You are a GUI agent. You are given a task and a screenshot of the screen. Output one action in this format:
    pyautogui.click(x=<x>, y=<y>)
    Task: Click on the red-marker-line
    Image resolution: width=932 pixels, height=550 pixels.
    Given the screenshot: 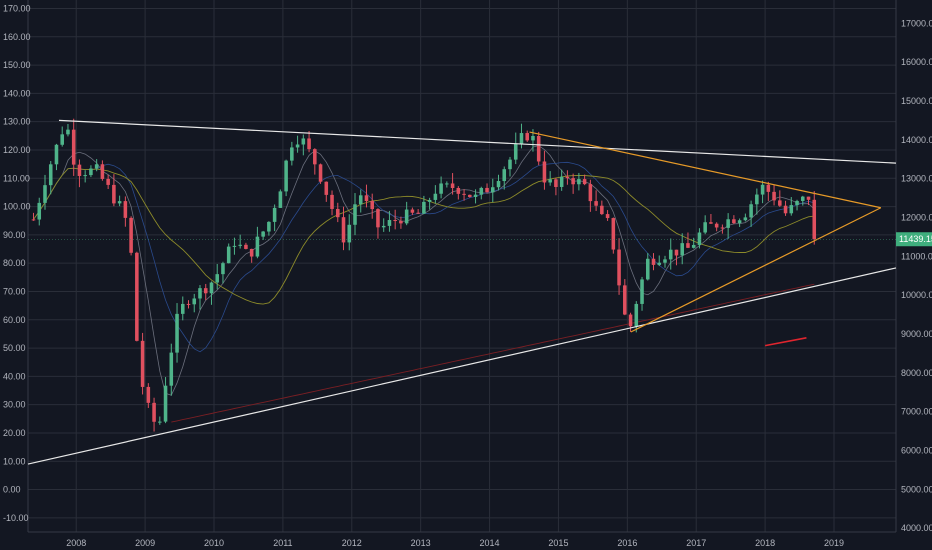 What is the action you would take?
    pyautogui.click(x=785, y=342)
    